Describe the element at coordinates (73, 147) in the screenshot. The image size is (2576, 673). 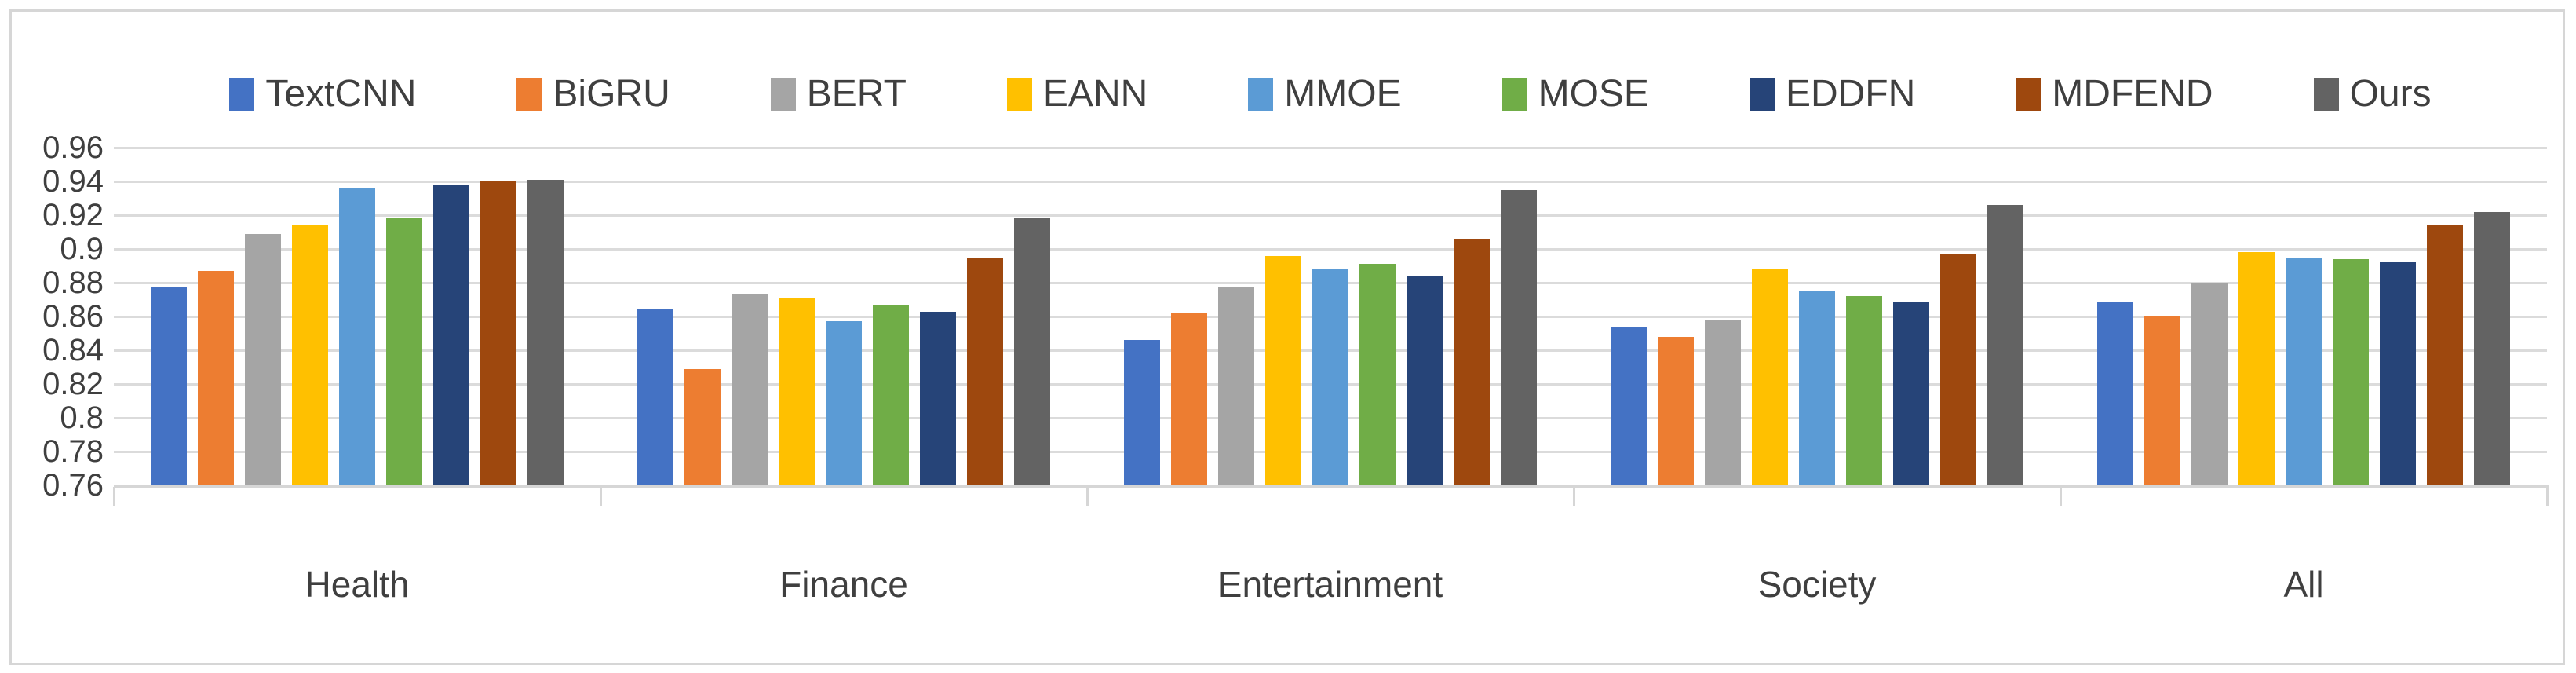
I see `y-axis-tick-label: 0.96` at that location.